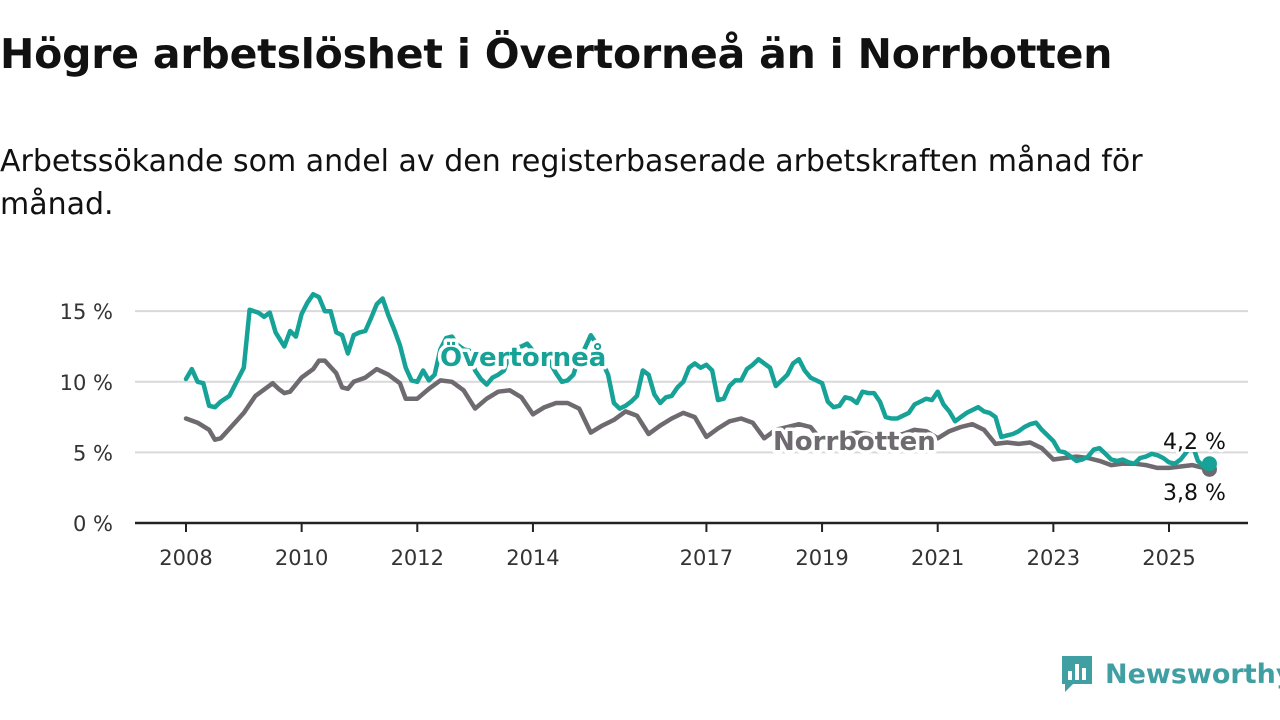 The height and width of the screenshot is (720, 1280). What do you see at coordinates (1053, 558) in the screenshot?
I see `x-tick-label: 2023` at bounding box center [1053, 558].